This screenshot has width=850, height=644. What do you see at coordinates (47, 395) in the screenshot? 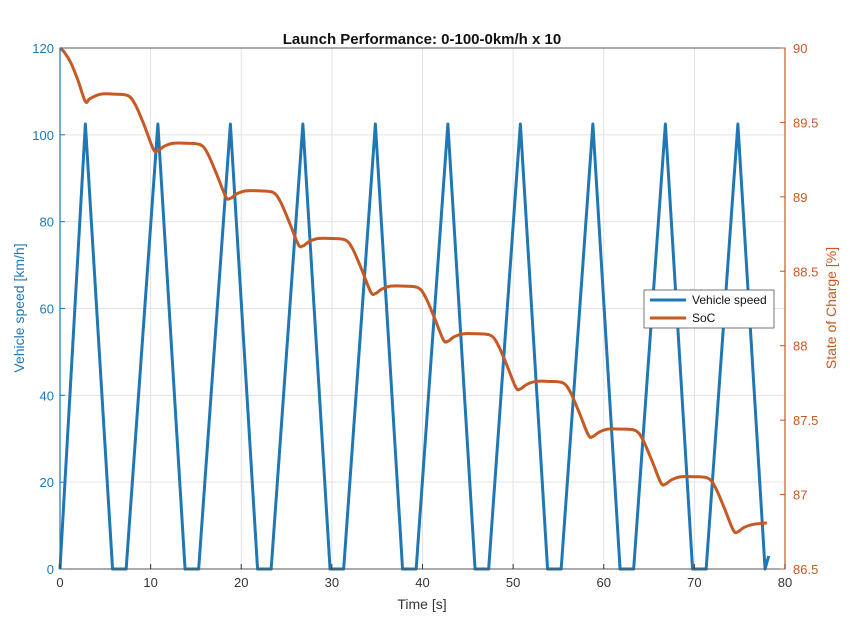
I see `y-left-tick-label: 40` at bounding box center [47, 395].